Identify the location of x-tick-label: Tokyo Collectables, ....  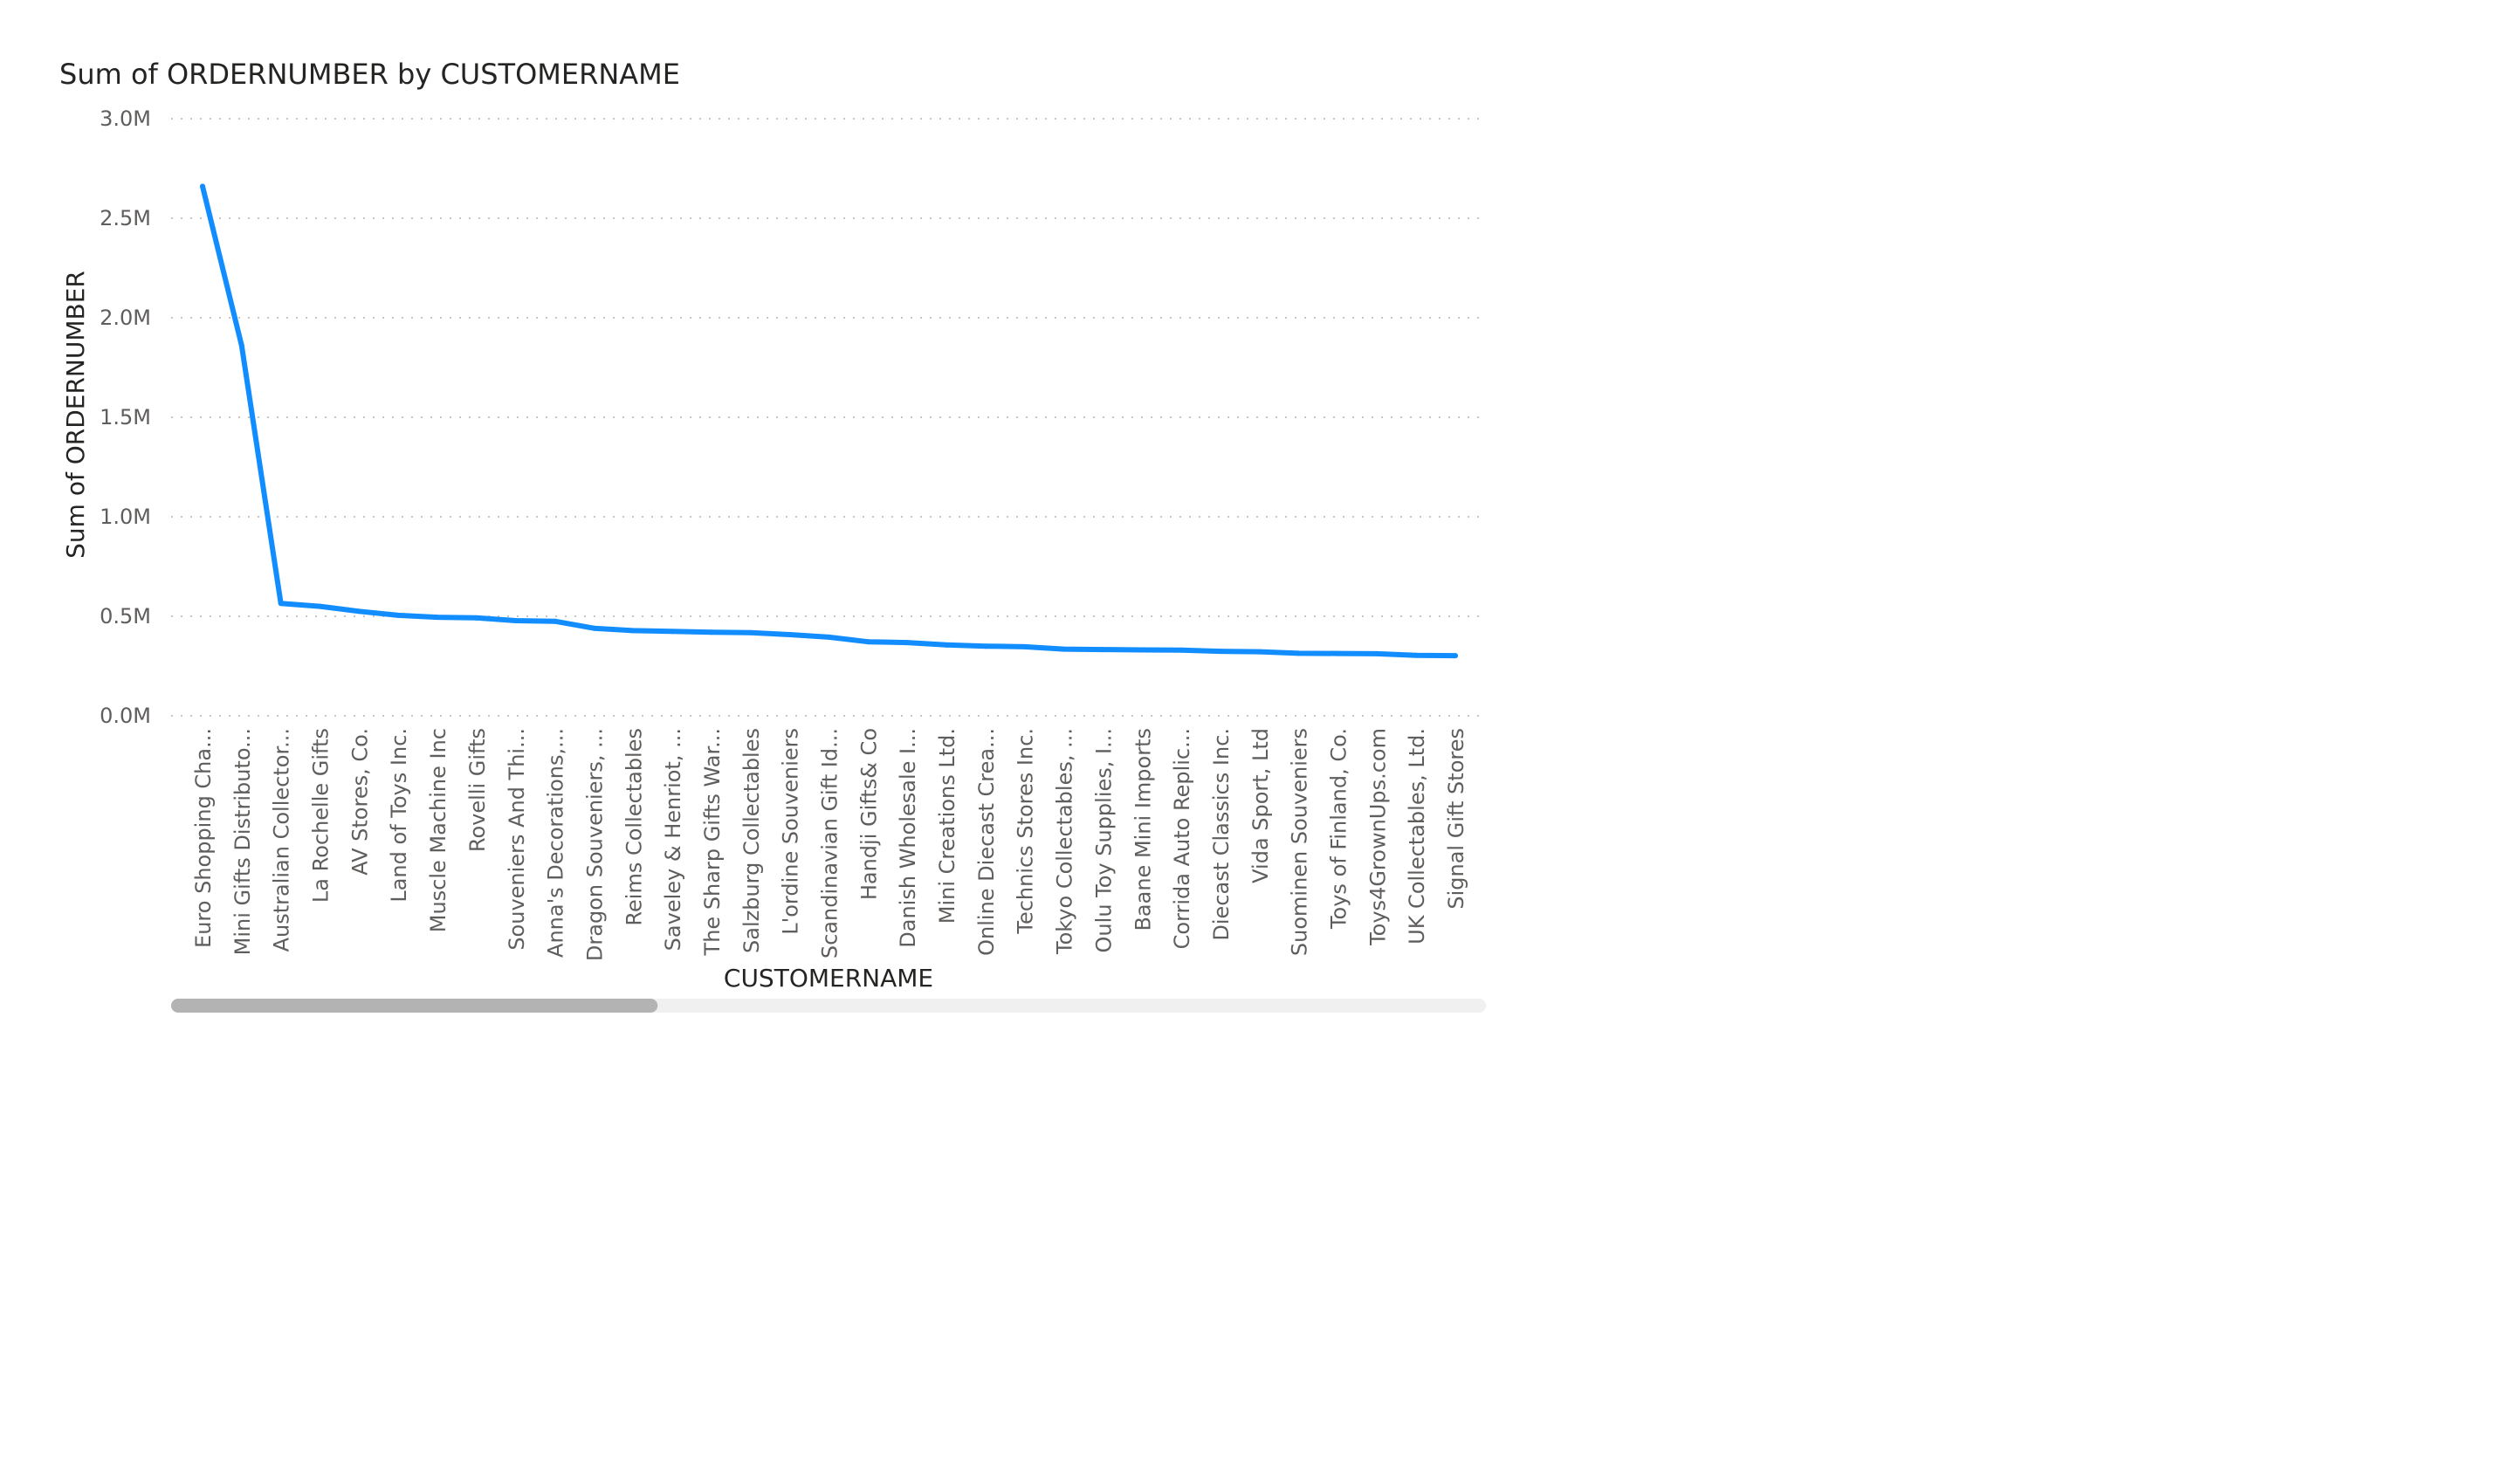
(1065, 842).